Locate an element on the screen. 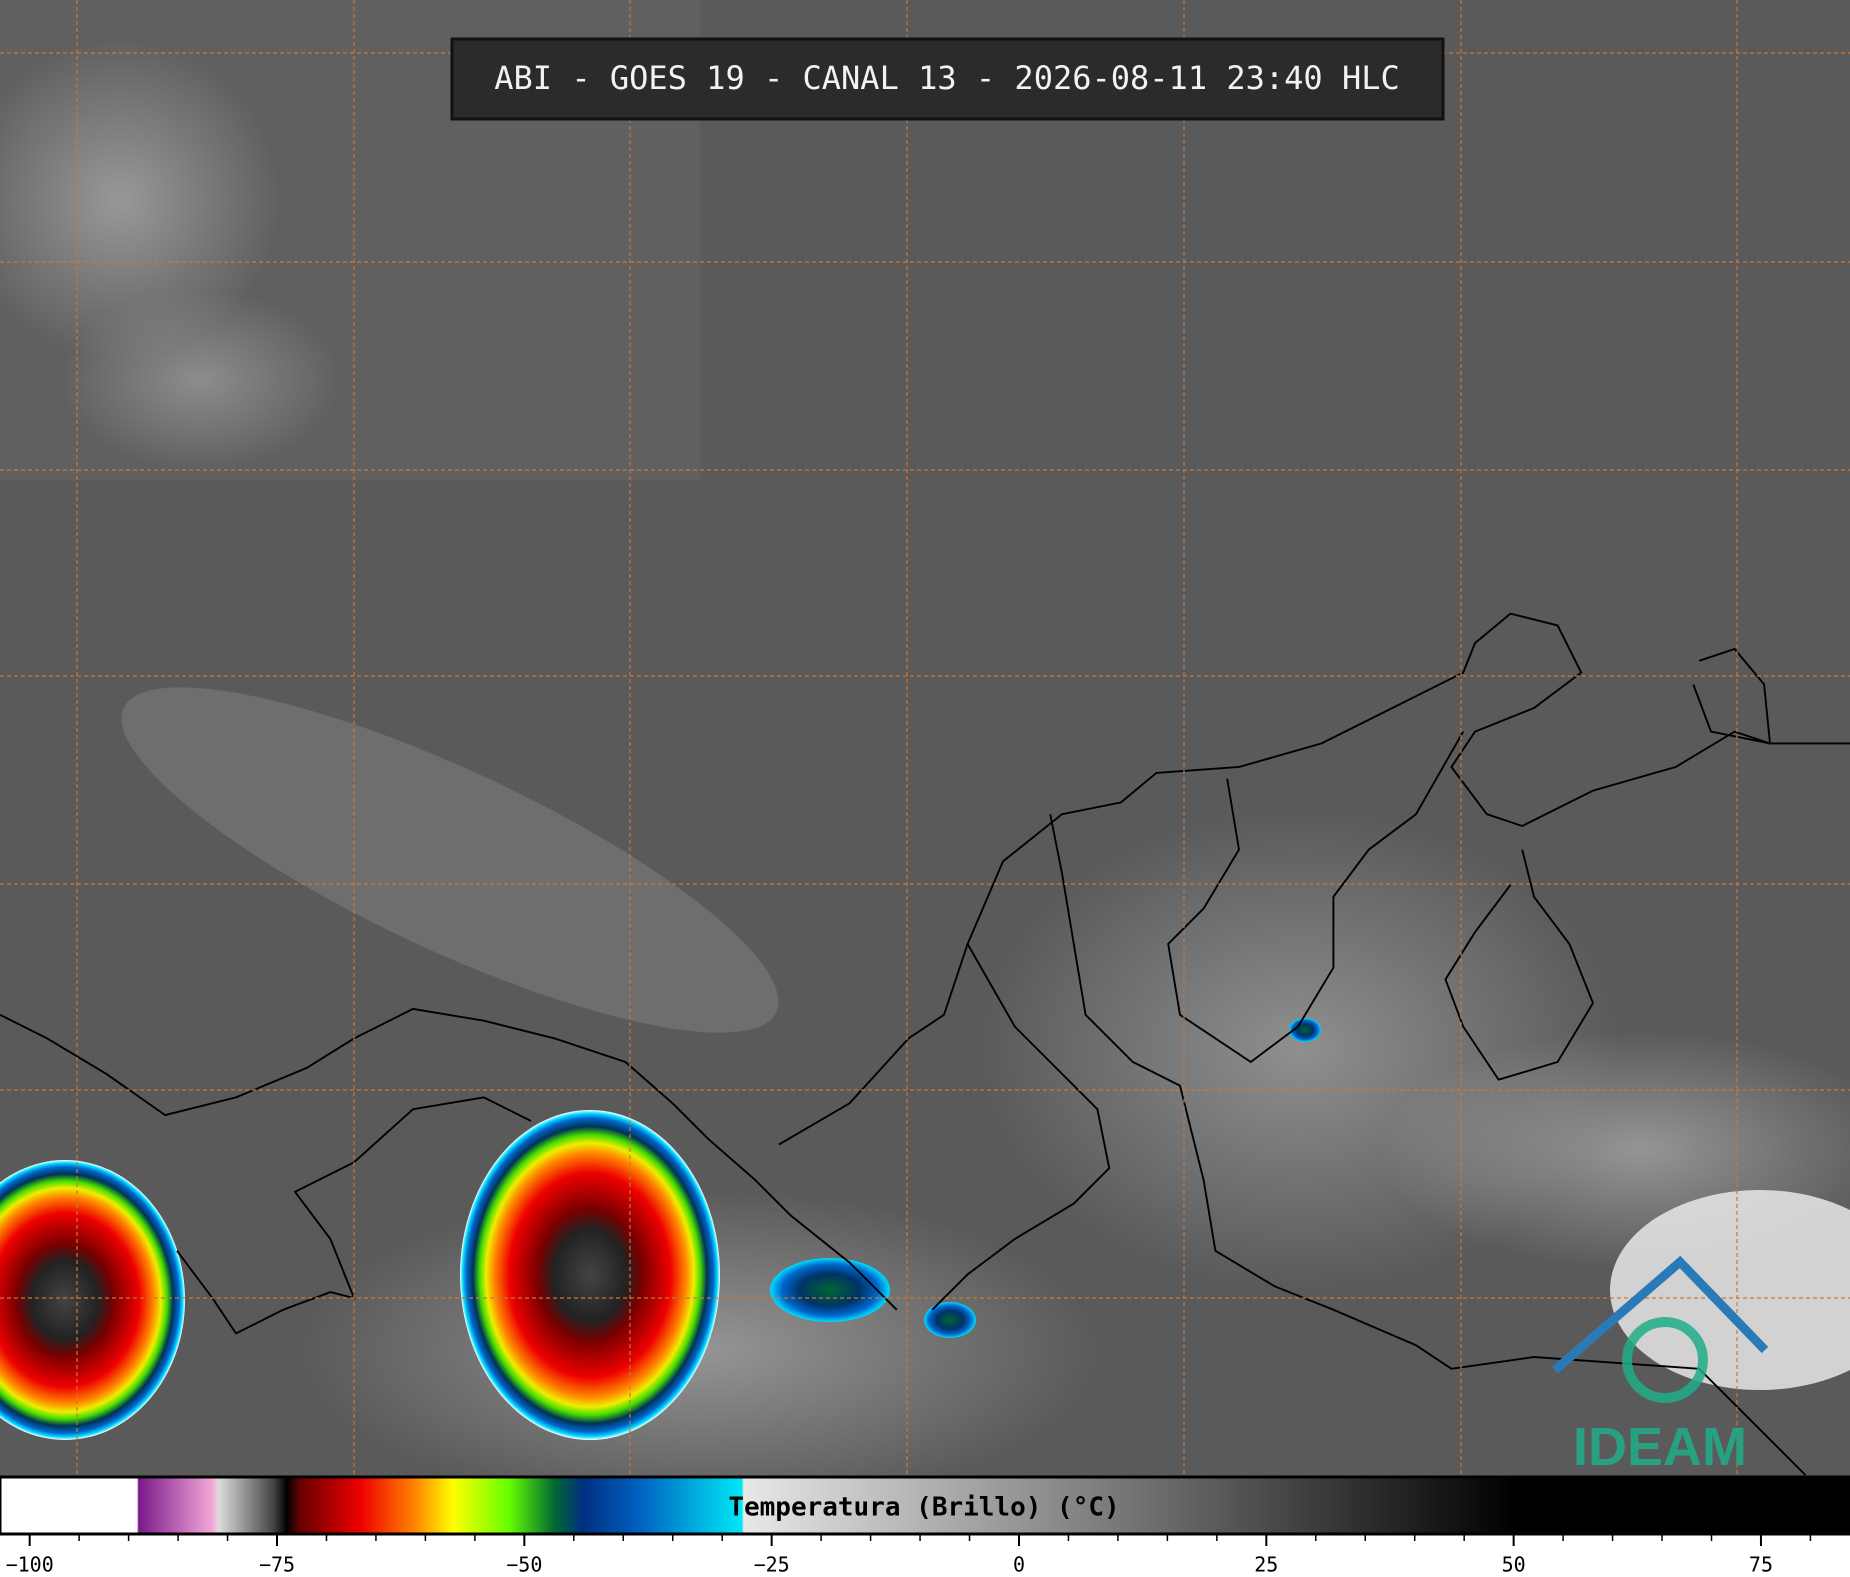 This screenshot has width=1850, height=1577. logo-text: IDEAM is located at coordinates (1660, 1447).